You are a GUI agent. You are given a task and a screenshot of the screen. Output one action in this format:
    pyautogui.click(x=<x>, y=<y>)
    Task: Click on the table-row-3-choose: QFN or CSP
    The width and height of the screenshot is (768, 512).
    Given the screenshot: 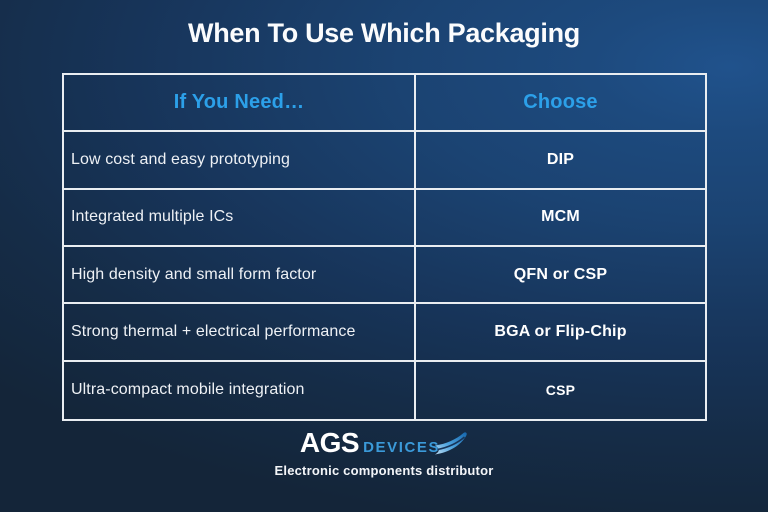 What is the action you would take?
    pyautogui.click(x=560, y=276)
    